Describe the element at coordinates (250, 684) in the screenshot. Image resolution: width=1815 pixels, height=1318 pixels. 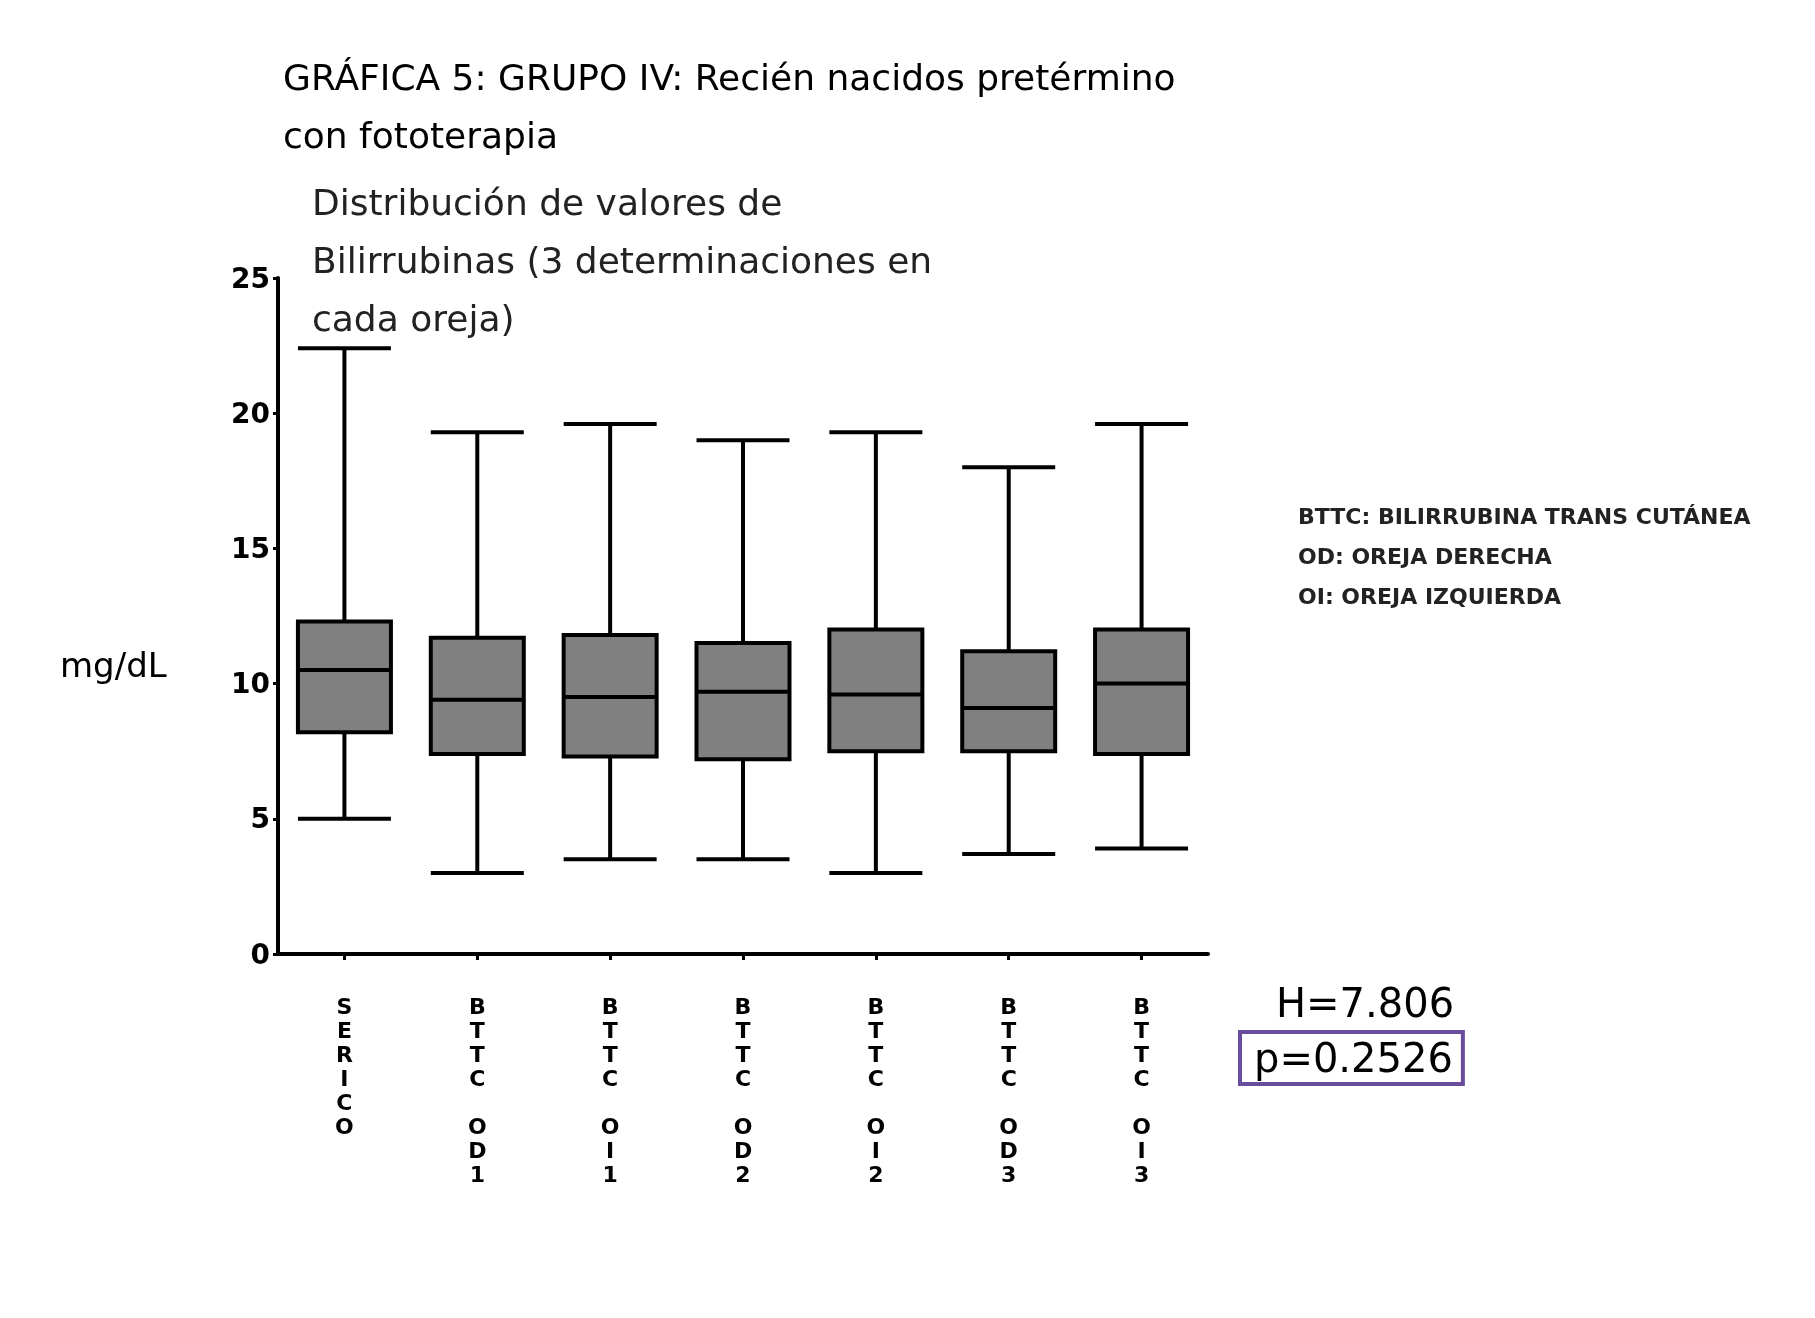
I see `y-tick-label: 10` at that location.